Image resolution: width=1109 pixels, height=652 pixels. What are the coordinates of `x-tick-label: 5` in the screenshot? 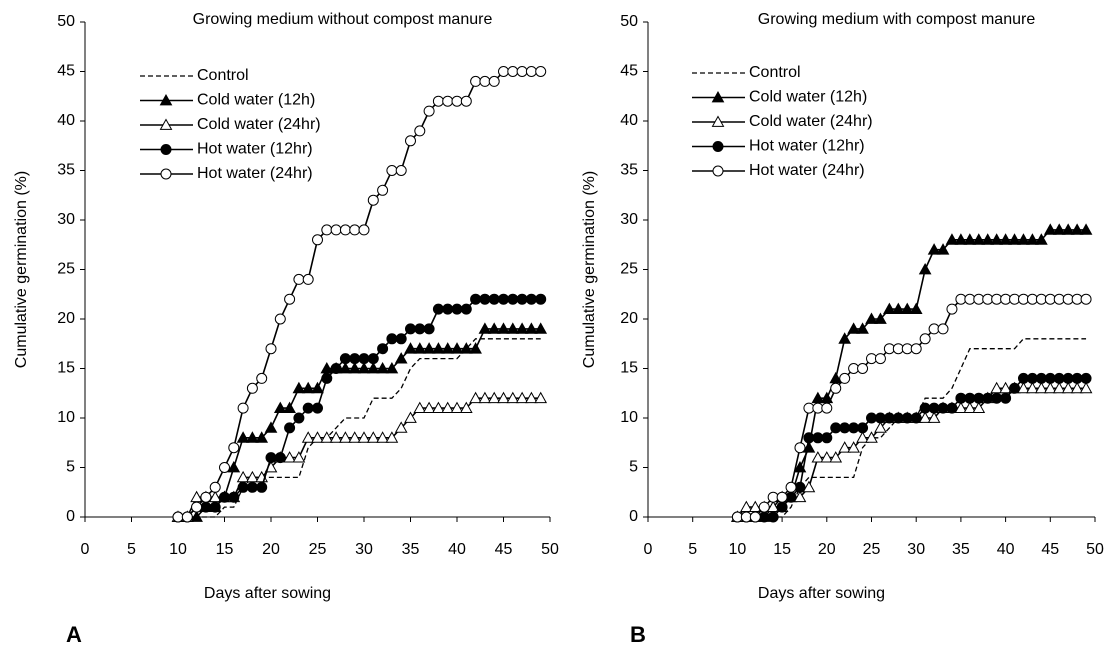 It's located at (131, 549).